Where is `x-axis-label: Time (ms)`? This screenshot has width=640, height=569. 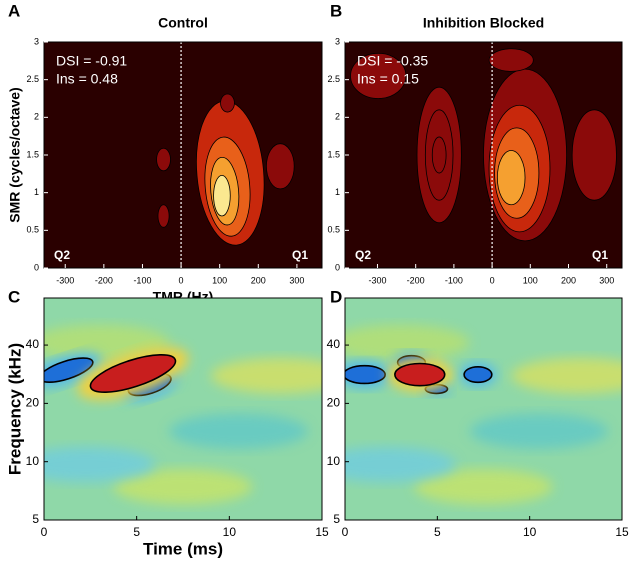 x-axis-label: Time (ms) is located at coordinates (183, 548).